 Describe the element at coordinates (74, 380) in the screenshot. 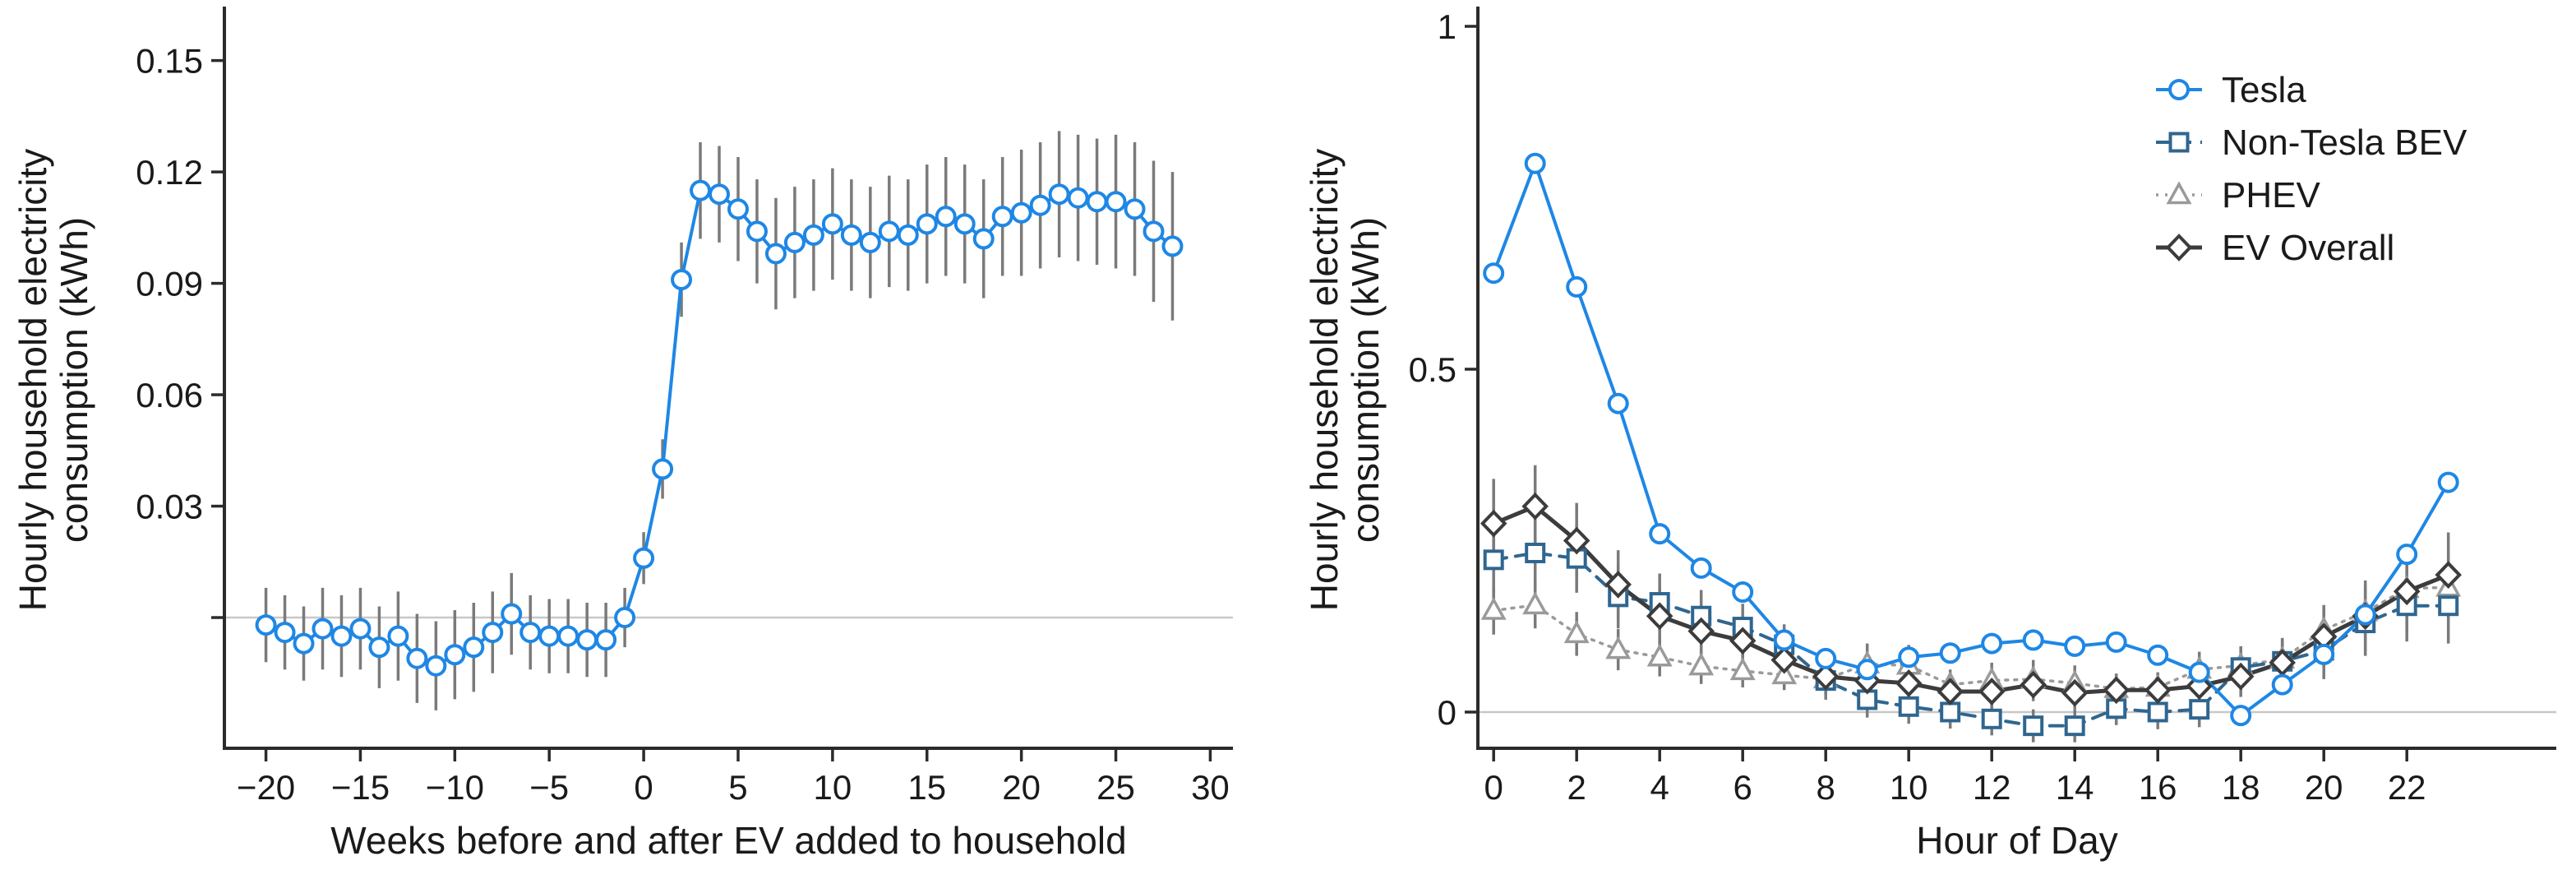

I see `y-axis-title-line: consumption (kWh)` at that location.